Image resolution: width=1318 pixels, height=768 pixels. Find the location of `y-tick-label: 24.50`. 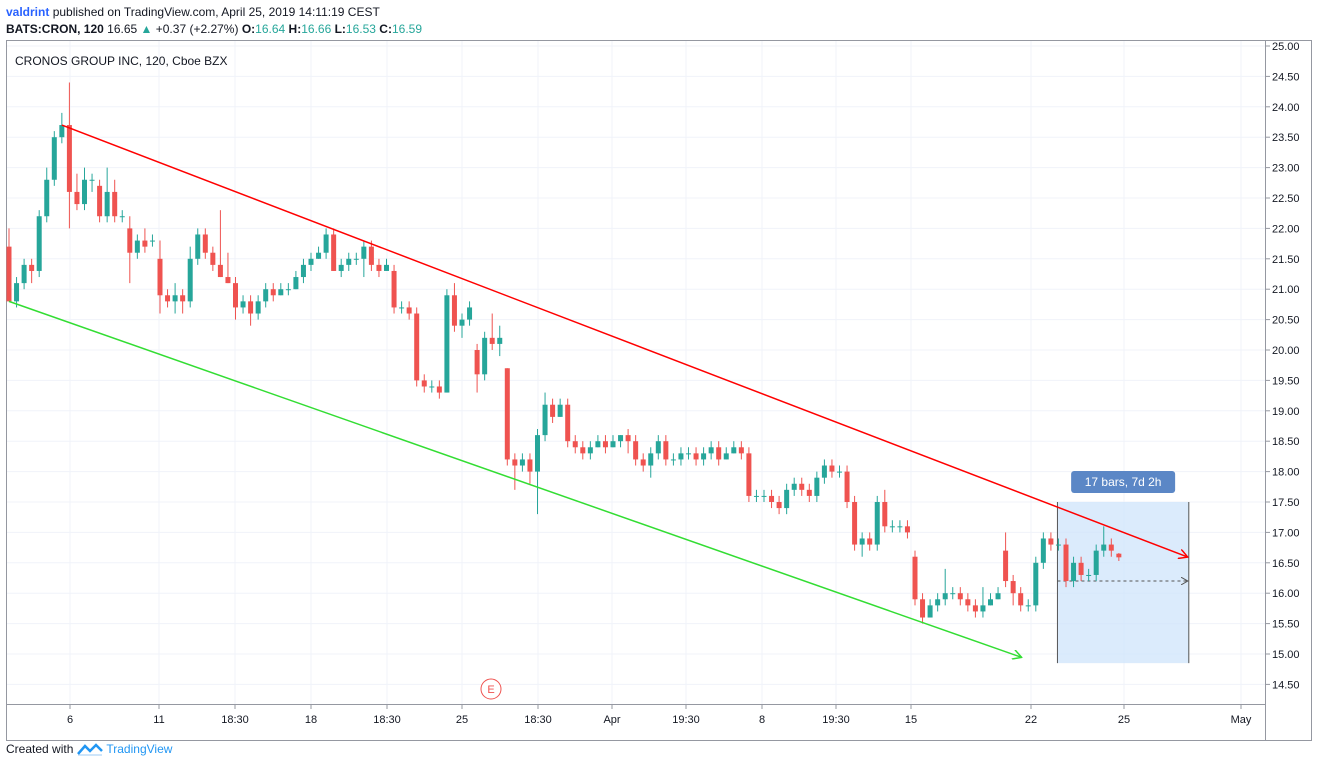

y-tick-label: 24.50 is located at coordinates (1286, 77).